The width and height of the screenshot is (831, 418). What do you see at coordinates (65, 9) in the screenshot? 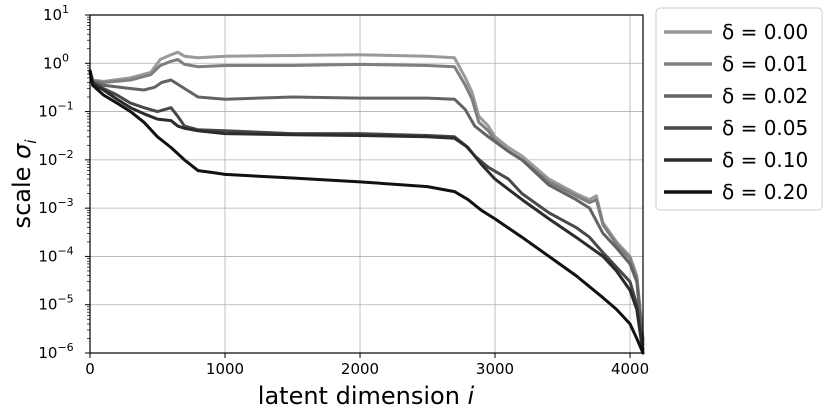
I see `y-tick-exponent: 1` at bounding box center [65, 9].